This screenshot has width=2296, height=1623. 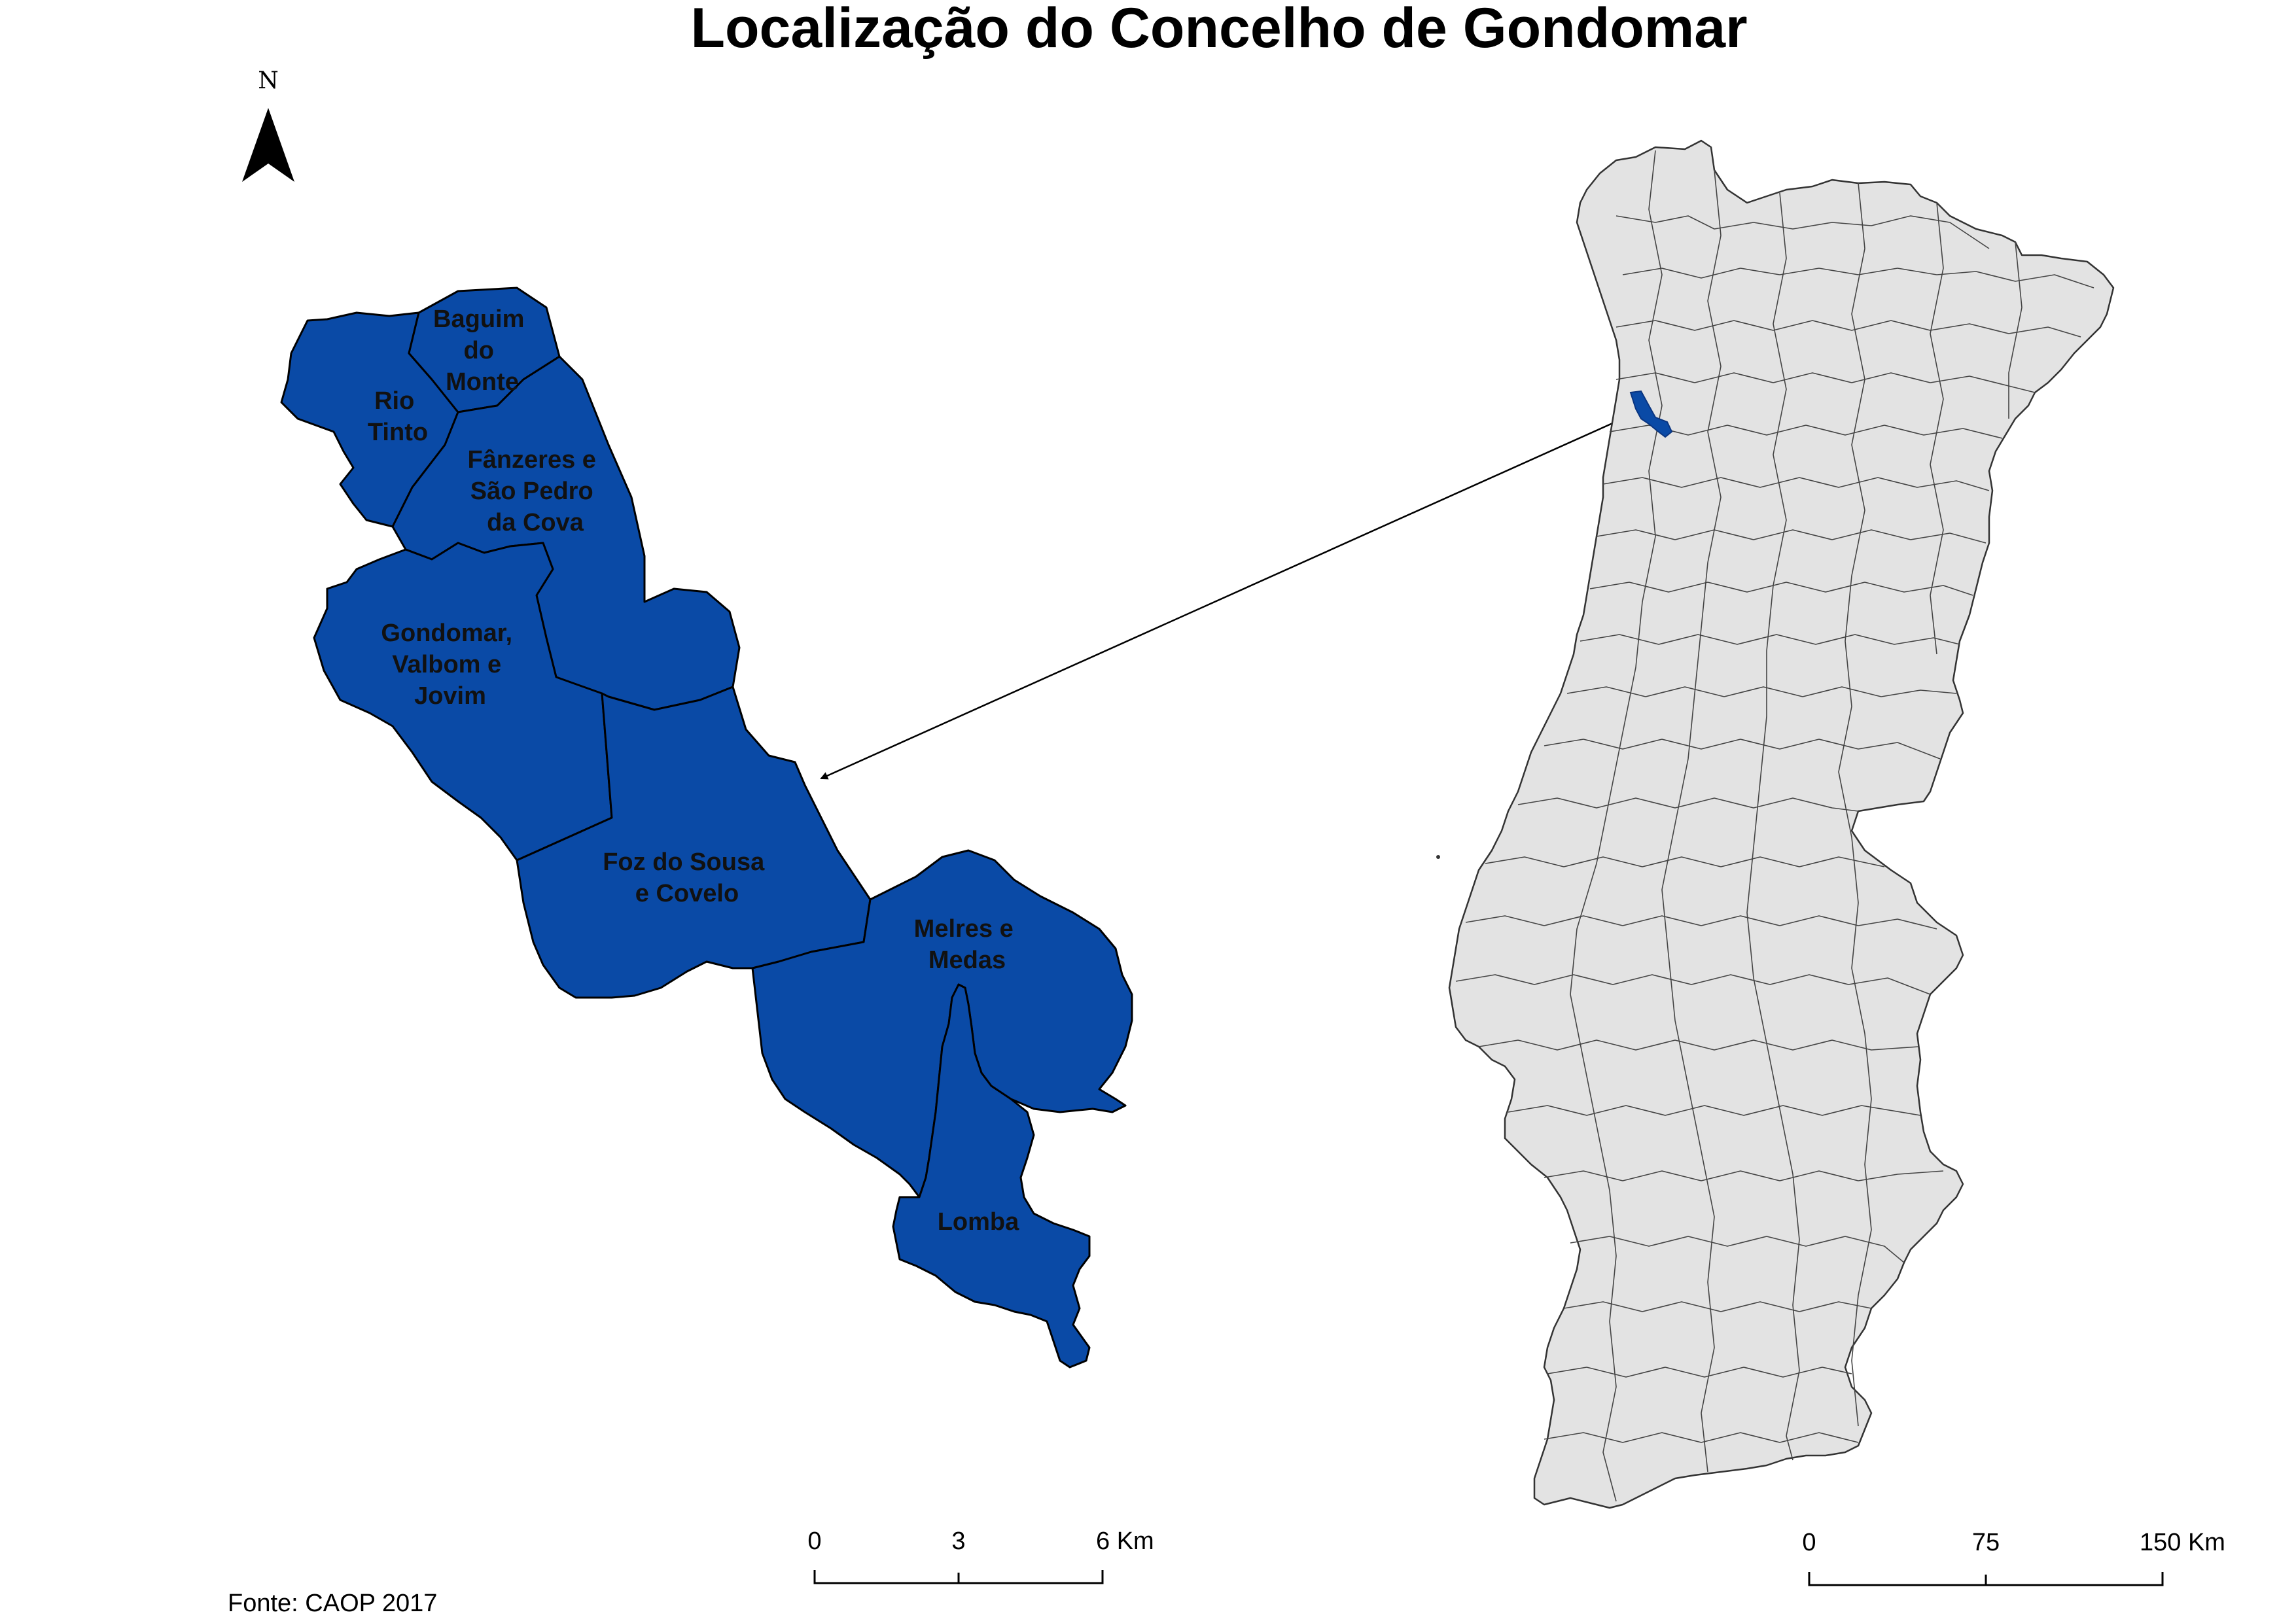 I want to click on parish-lomba, so click(x=991, y=1176).